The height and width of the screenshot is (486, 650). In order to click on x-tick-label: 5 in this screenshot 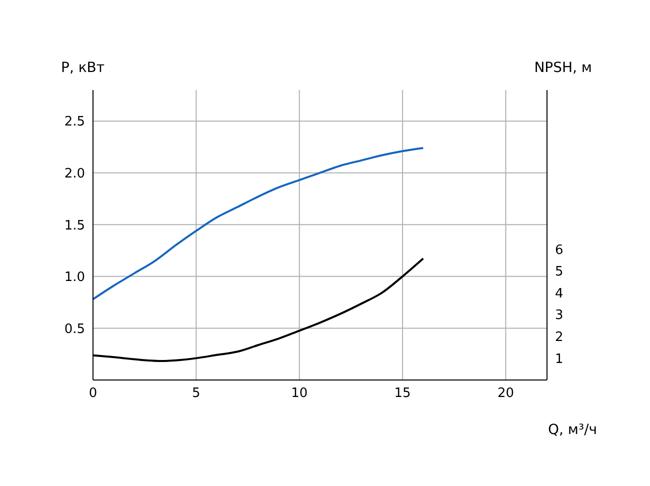, I will do `click(196, 394)`.